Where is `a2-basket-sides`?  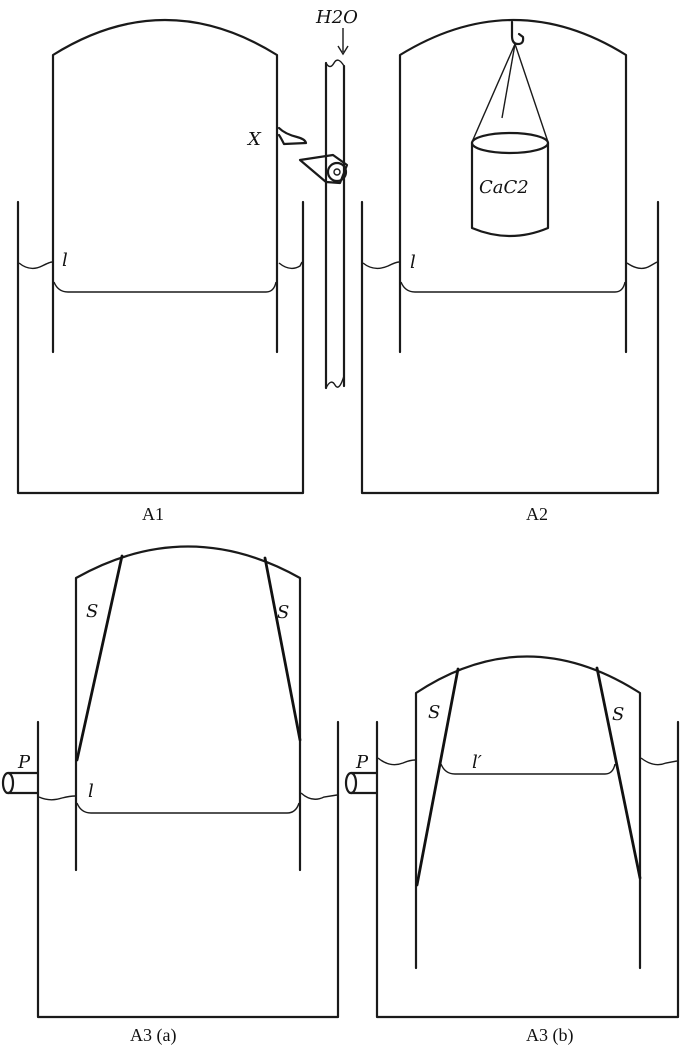 a2-basket-sides is located at coordinates (510, 189).